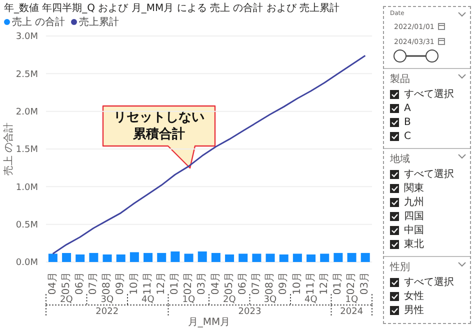 The width and height of the screenshot is (474, 328). I want to click on annotation: リセットしない累積合計, so click(159, 126).